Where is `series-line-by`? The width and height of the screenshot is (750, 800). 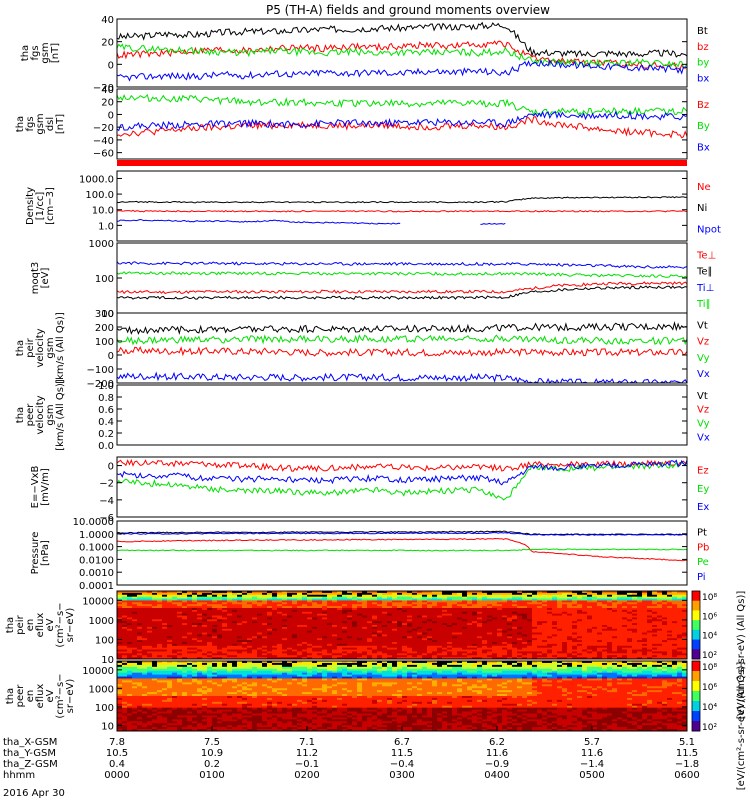 series-line-by is located at coordinates (402, 56).